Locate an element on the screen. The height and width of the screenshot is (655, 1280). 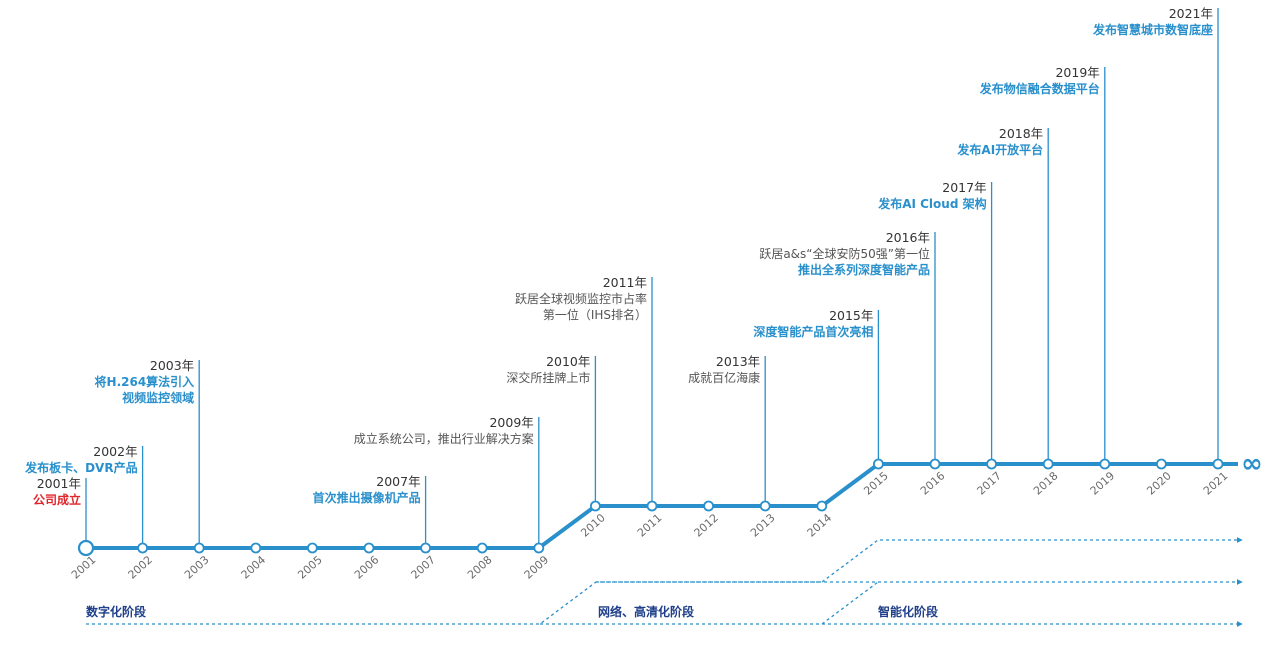
axis-year-label: 2014 is located at coordinates (820, 525).